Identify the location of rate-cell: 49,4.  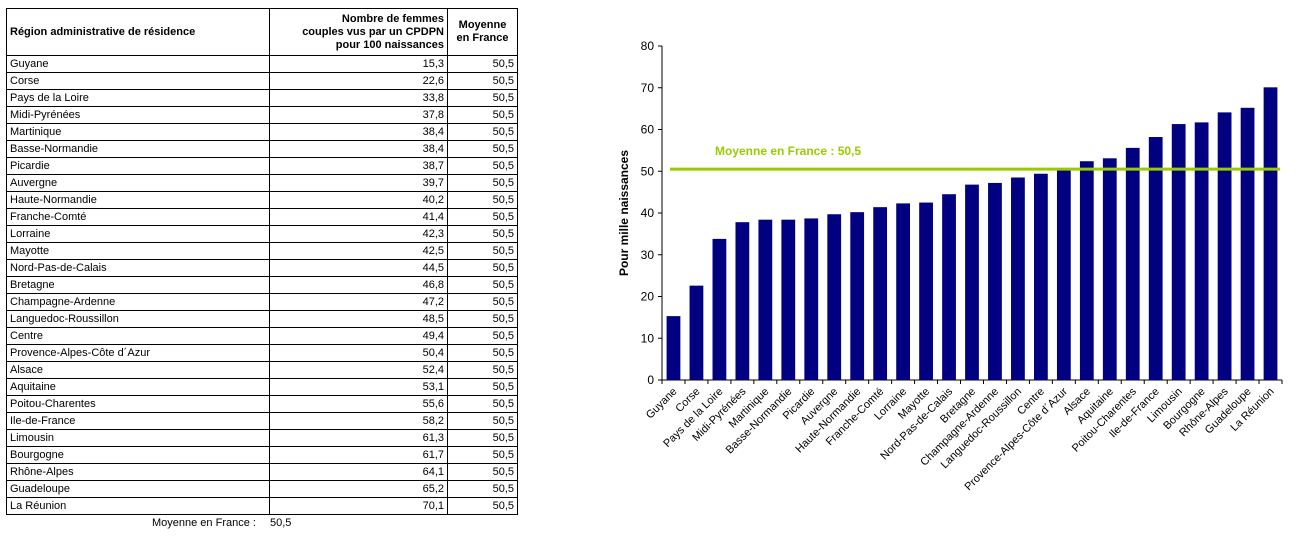
(358, 336).